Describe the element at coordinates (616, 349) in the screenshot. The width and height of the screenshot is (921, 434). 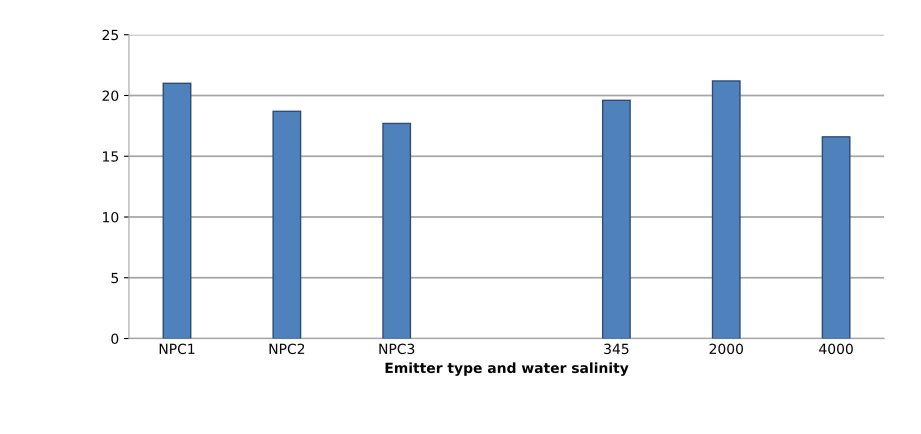
I see `x-tick-label: 345` at that location.